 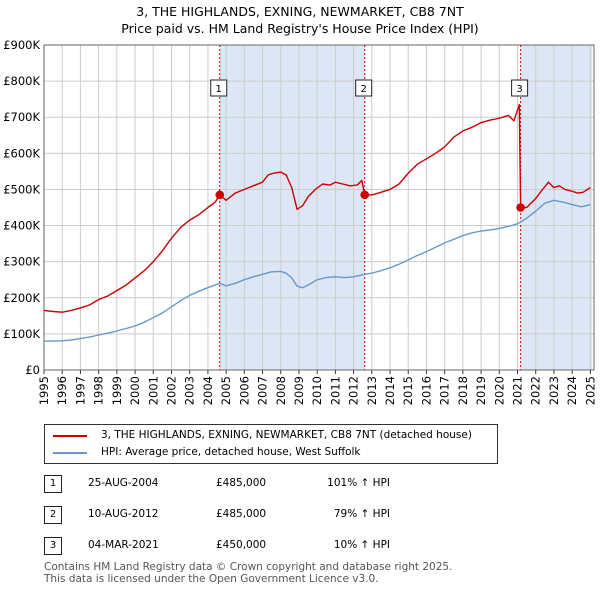 What do you see at coordinates (171, 390) in the screenshot?
I see `x-tick-label: 2002` at bounding box center [171, 390].